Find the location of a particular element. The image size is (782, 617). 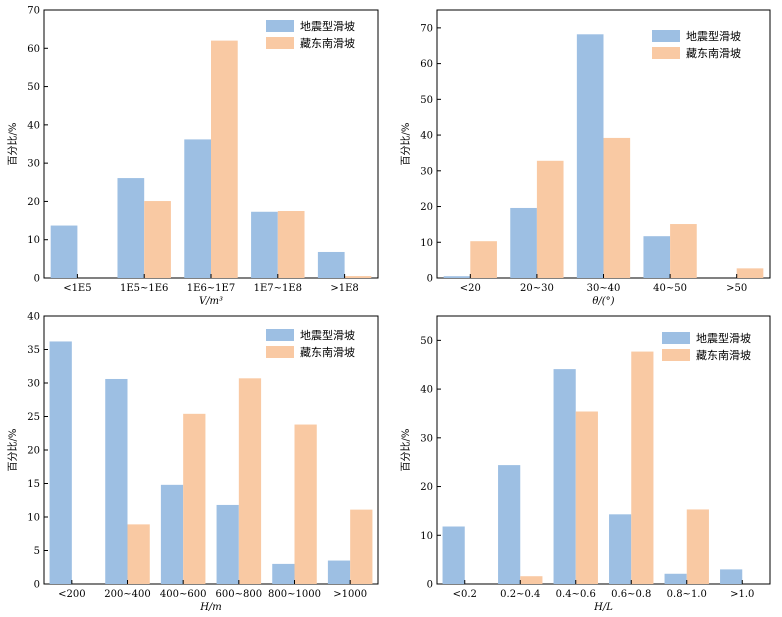

y-tick-label: 60 is located at coordinates (426, 64).